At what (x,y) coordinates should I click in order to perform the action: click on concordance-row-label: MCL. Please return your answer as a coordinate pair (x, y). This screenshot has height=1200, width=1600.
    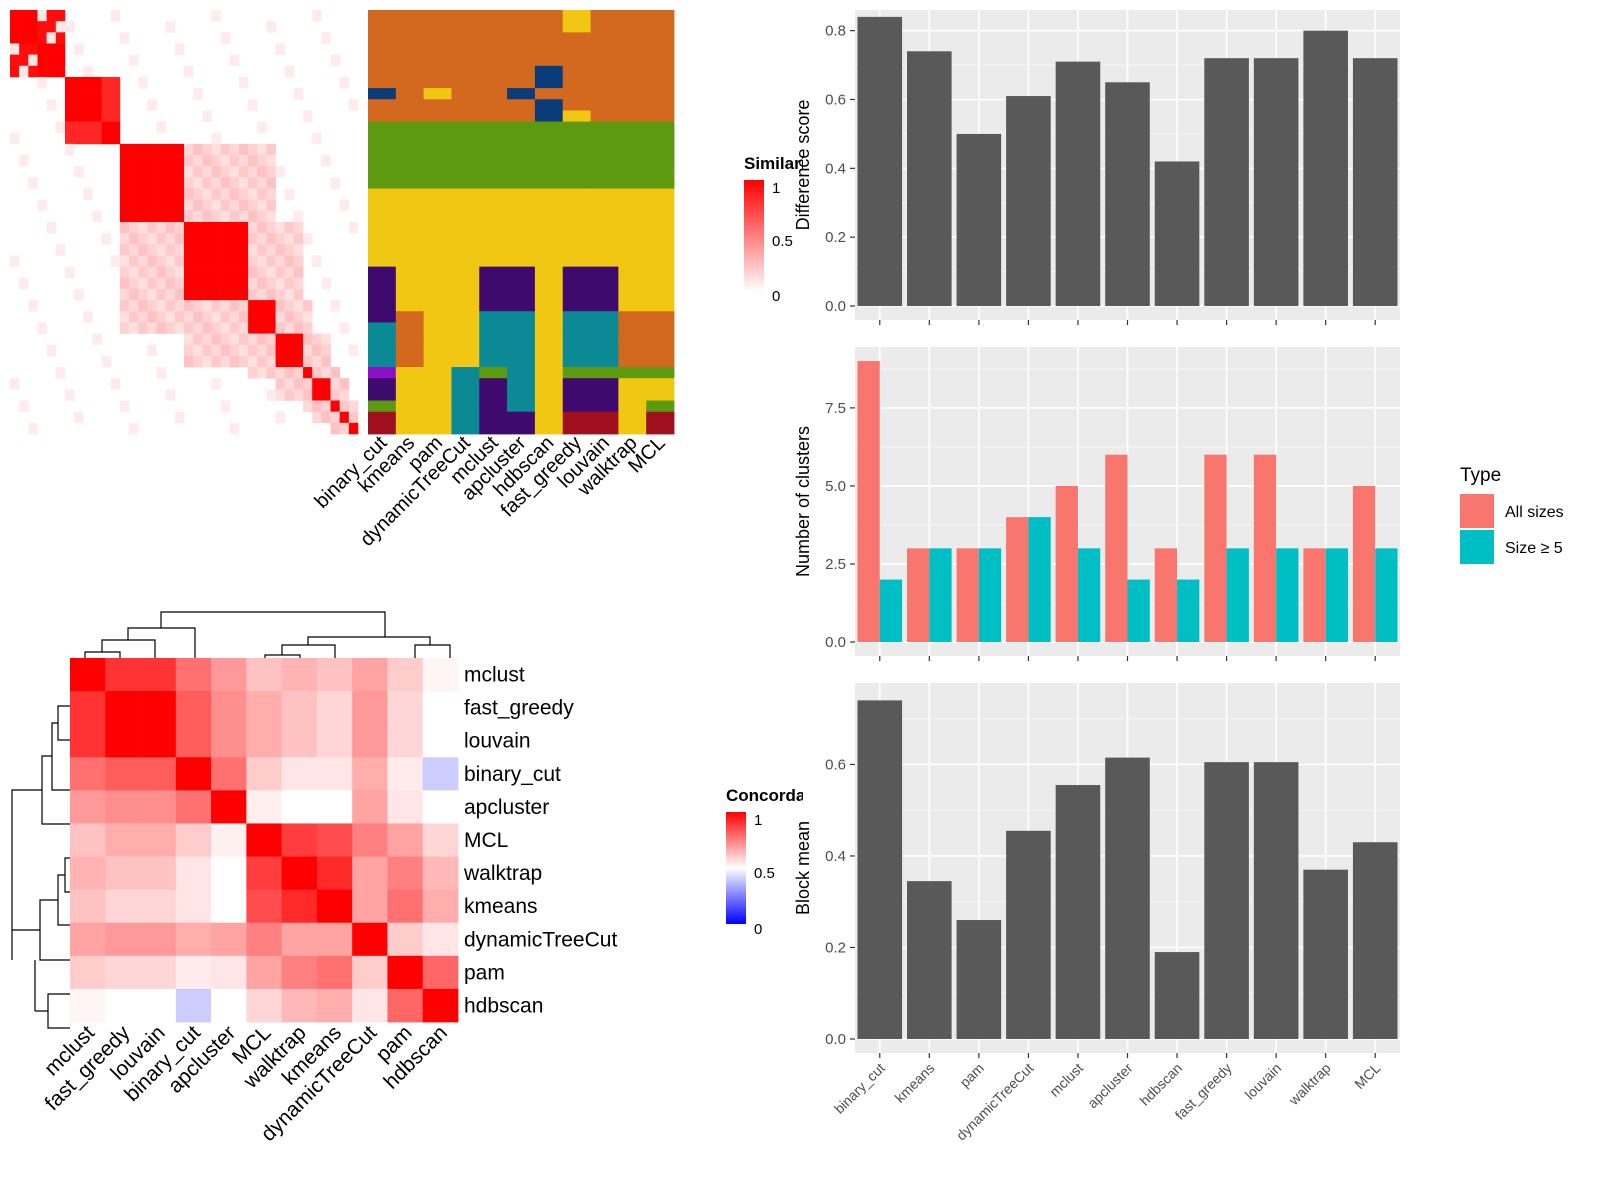
    Looking at the image, I should click on (486, 840).